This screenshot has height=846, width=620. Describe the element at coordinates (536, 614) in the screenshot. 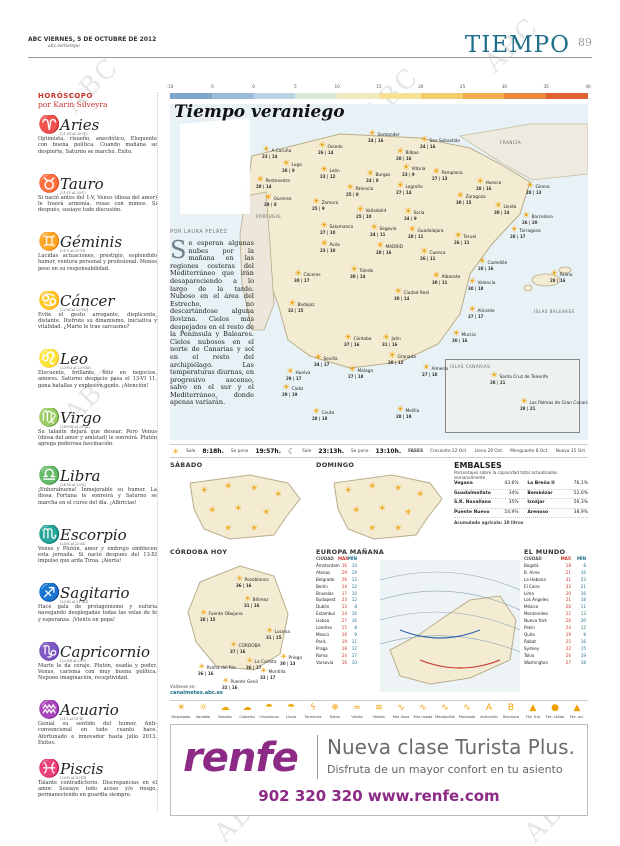

I see `city-name: Montevideo` at that location.